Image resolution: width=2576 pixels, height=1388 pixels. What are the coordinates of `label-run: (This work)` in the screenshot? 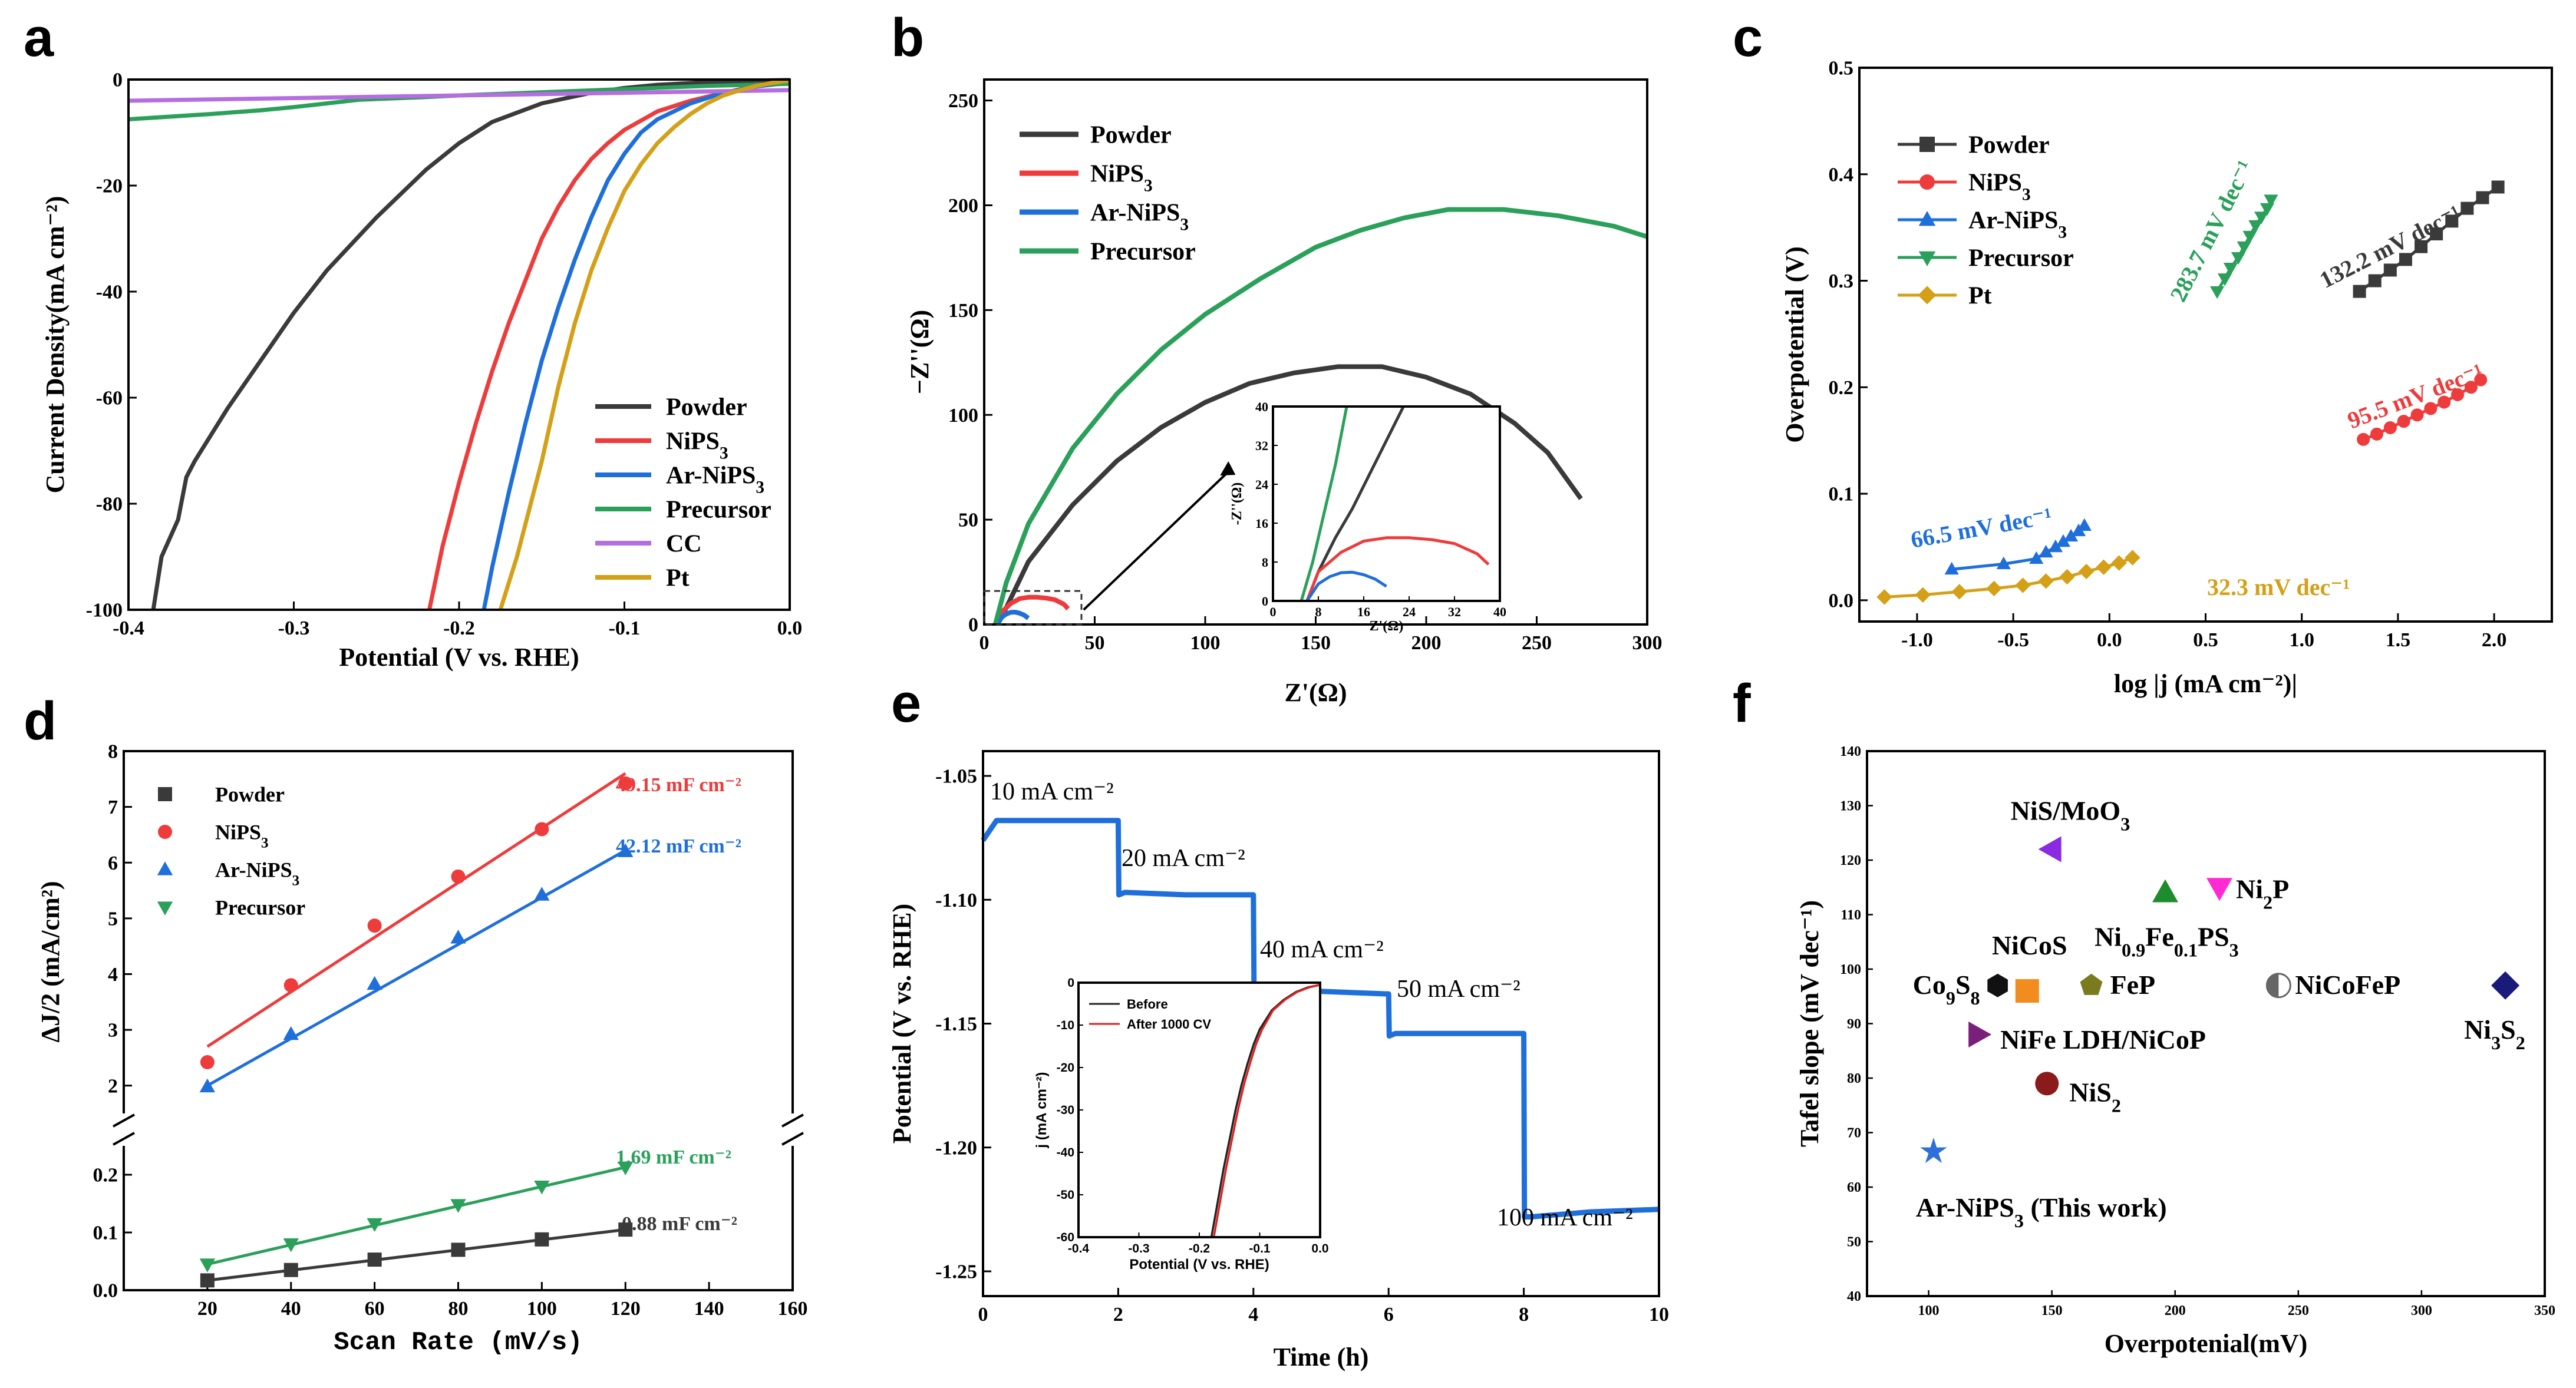 It's located at (2095, 1207).